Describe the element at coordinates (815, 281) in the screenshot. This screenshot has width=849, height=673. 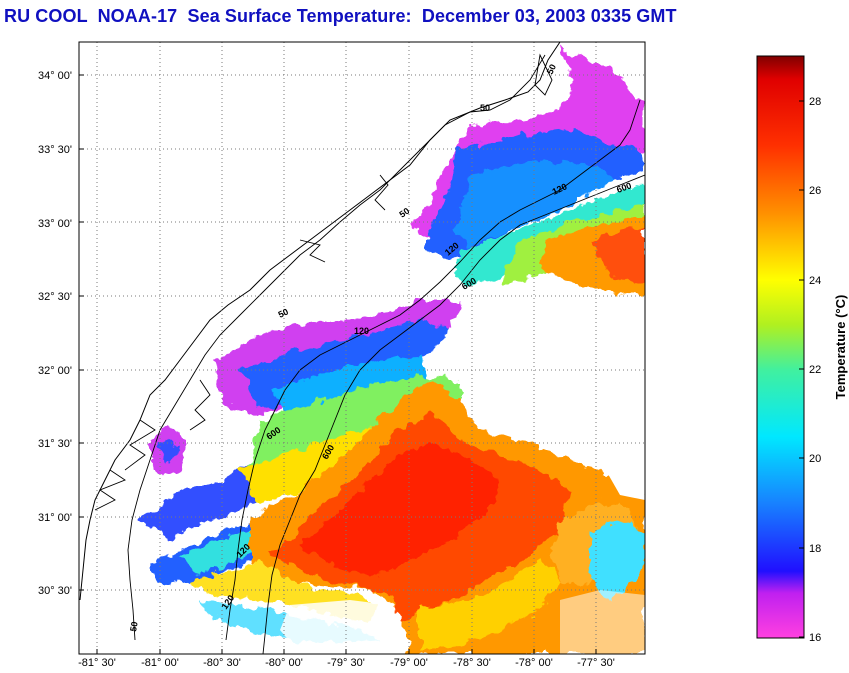
I see `colorbar-tick-label: 24` at that location.